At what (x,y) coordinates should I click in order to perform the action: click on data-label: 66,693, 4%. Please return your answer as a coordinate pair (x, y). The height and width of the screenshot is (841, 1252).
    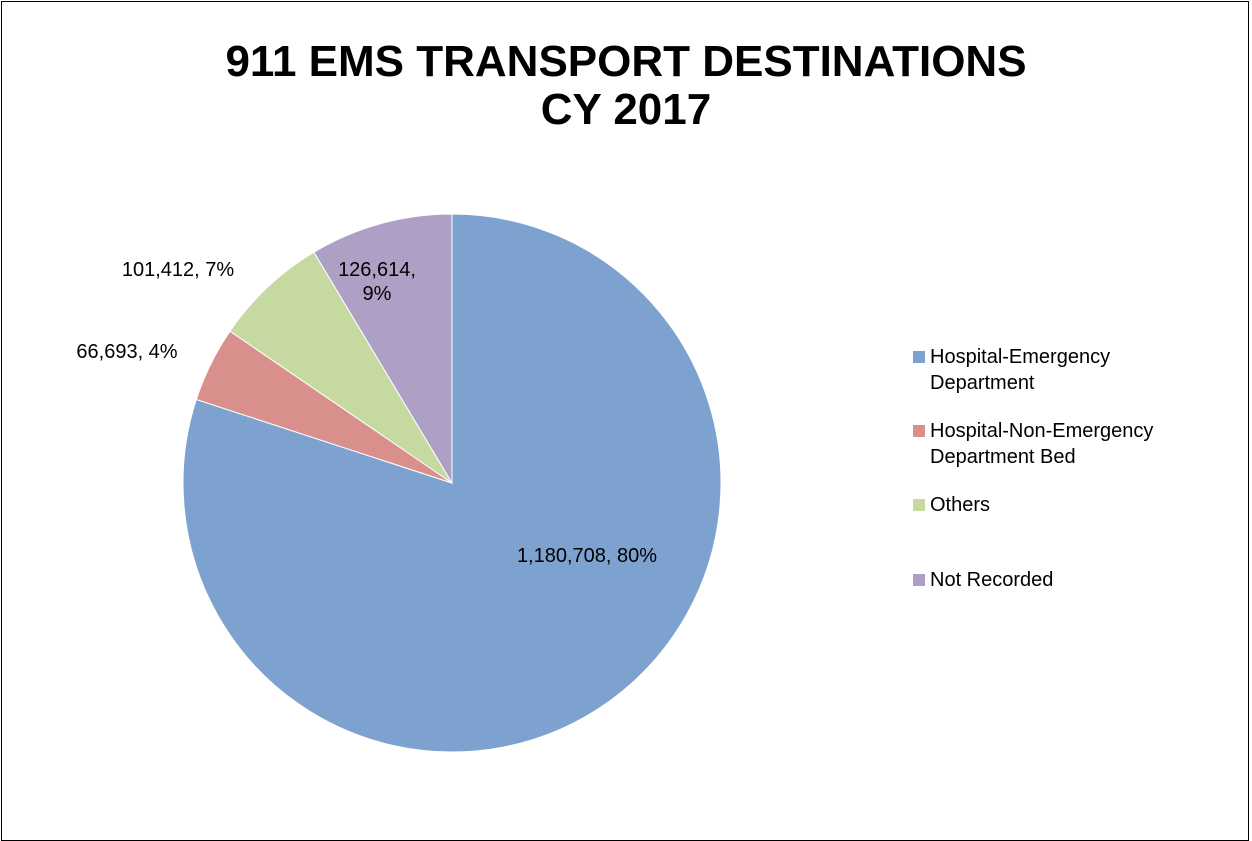
    Looking at the image, I should click on (127, 352).